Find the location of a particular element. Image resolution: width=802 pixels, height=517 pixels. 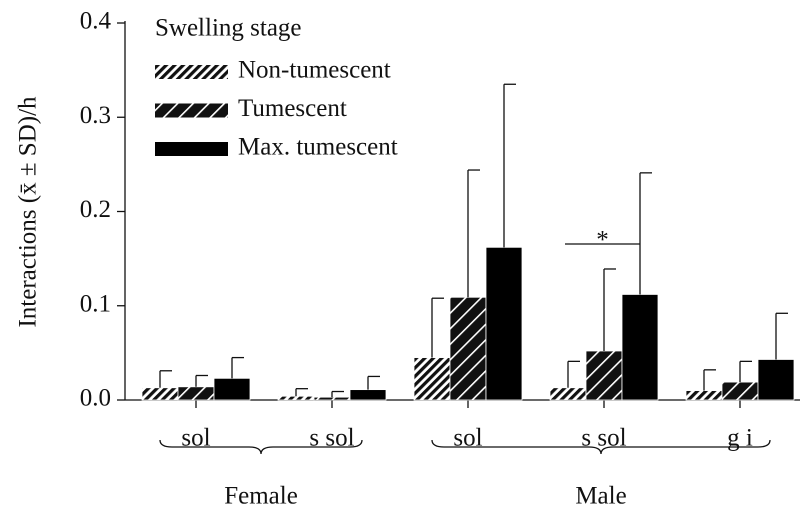

y-tick-label: 0.3 is located at coordinates (95, 115).